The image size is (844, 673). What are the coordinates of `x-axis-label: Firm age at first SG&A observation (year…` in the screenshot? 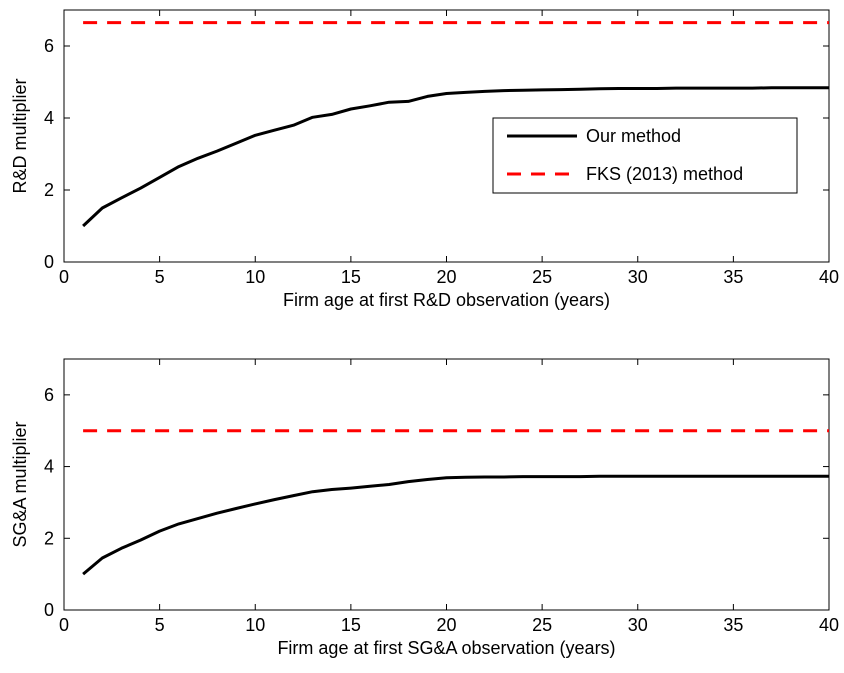 It's located at (446, 648).